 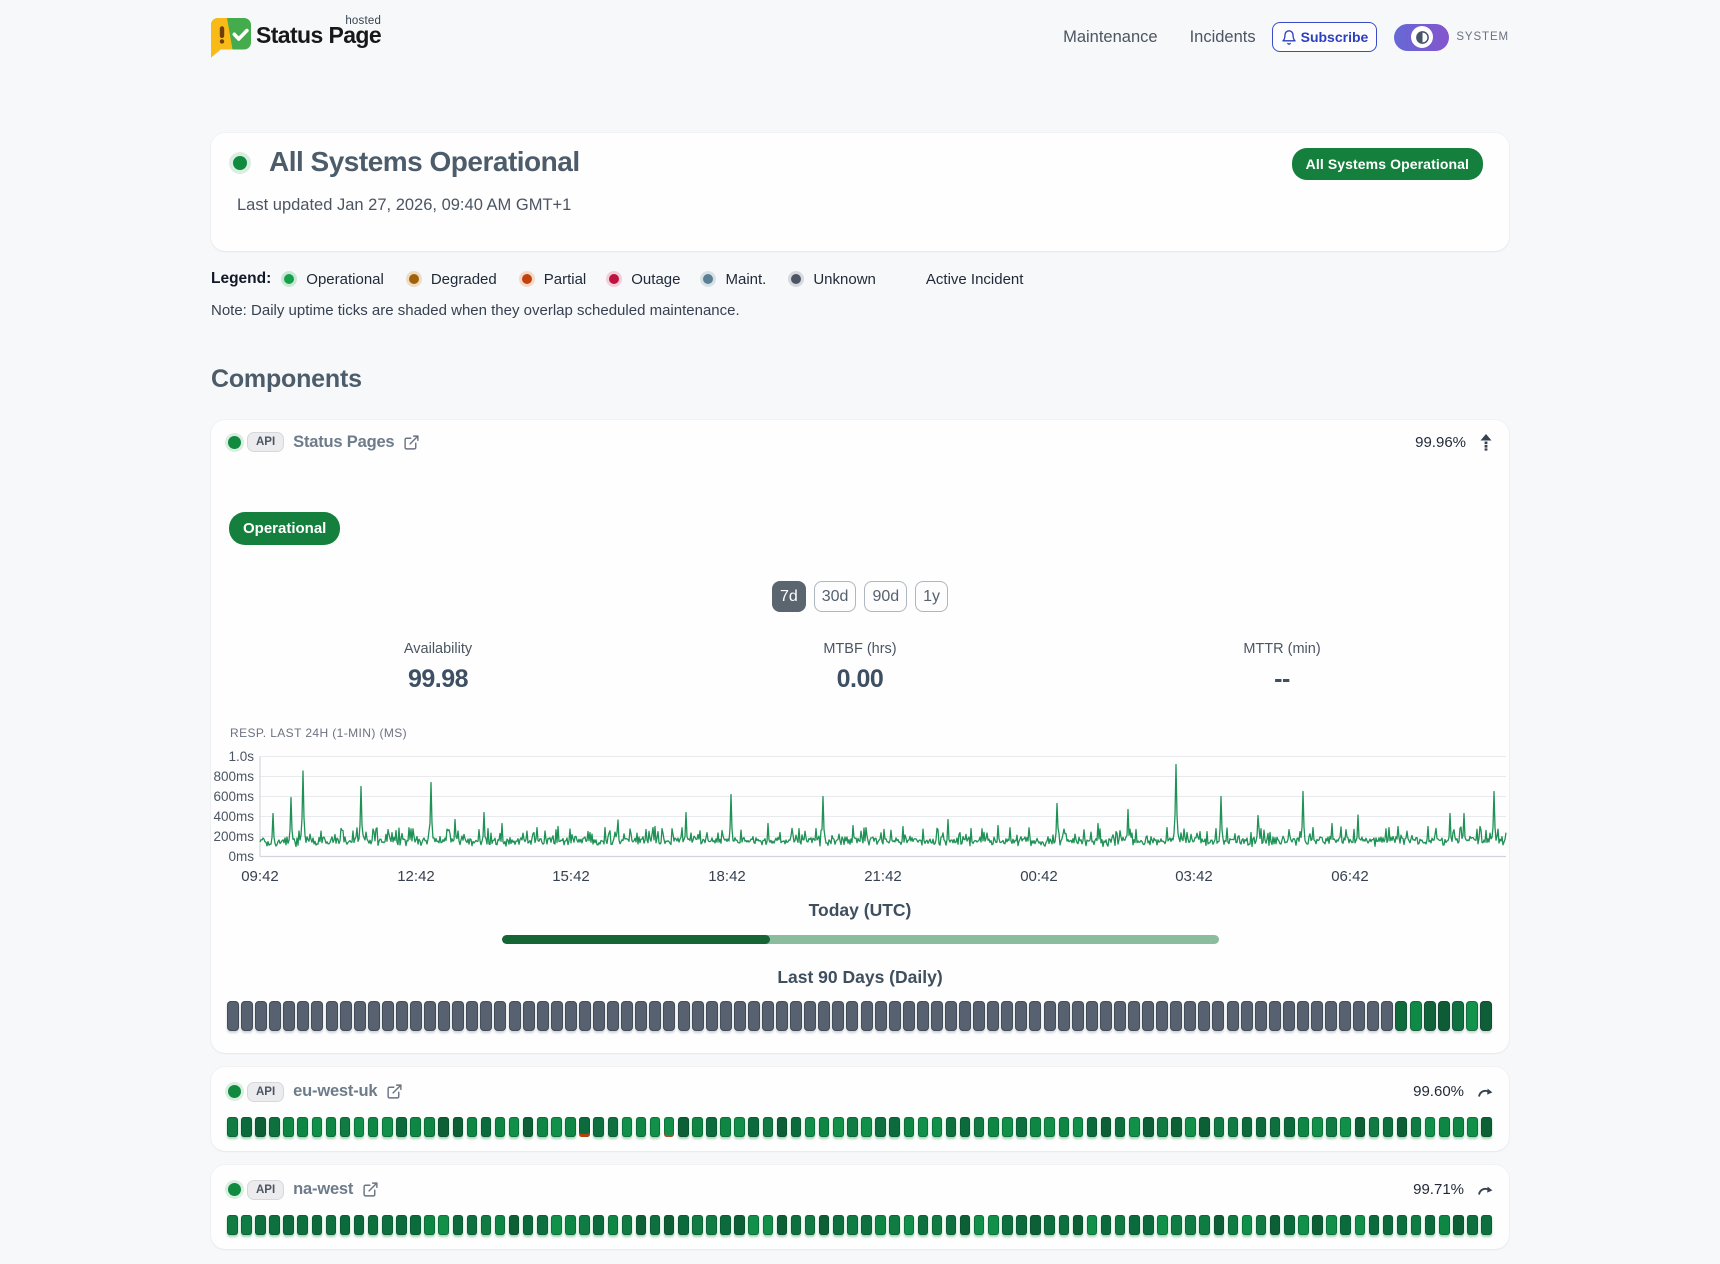 What do you see at coordinates (1194, 876) in the screenshot?
I see `svg-text: 03:42` at bounding box center [1194, 876].